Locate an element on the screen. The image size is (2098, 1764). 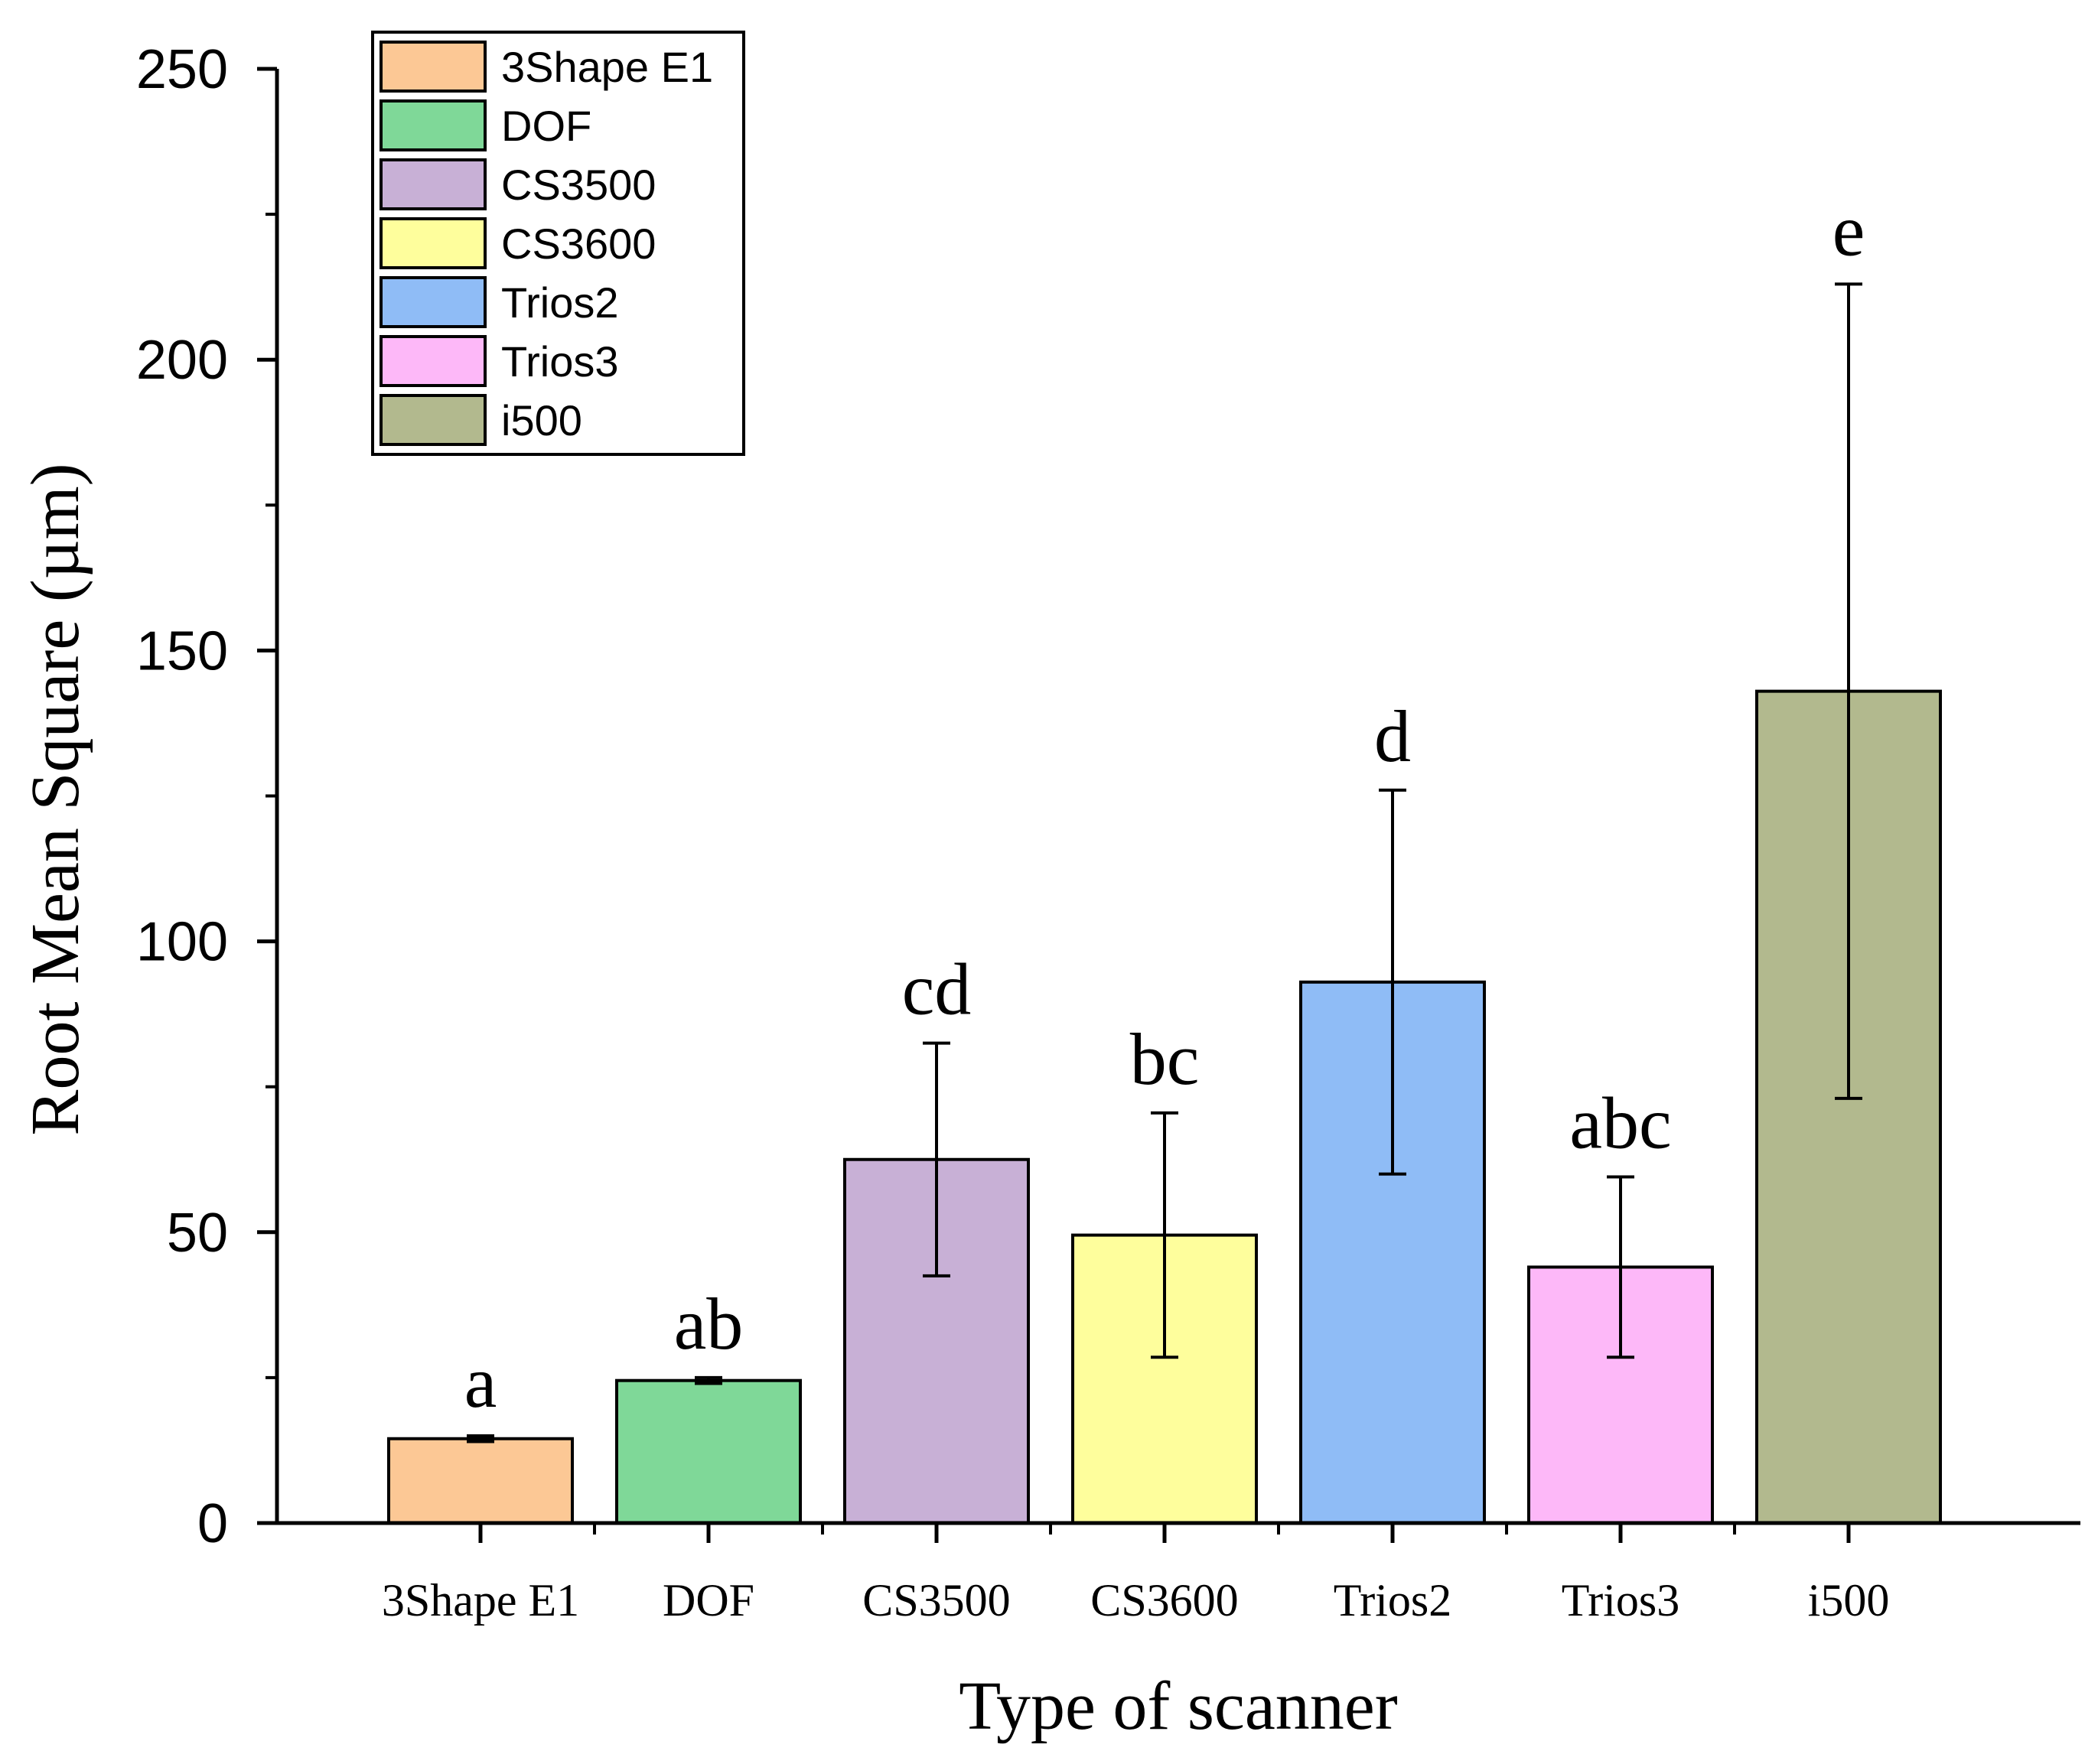
x-tick-label: DOF is located at coordinates (708, 1600).